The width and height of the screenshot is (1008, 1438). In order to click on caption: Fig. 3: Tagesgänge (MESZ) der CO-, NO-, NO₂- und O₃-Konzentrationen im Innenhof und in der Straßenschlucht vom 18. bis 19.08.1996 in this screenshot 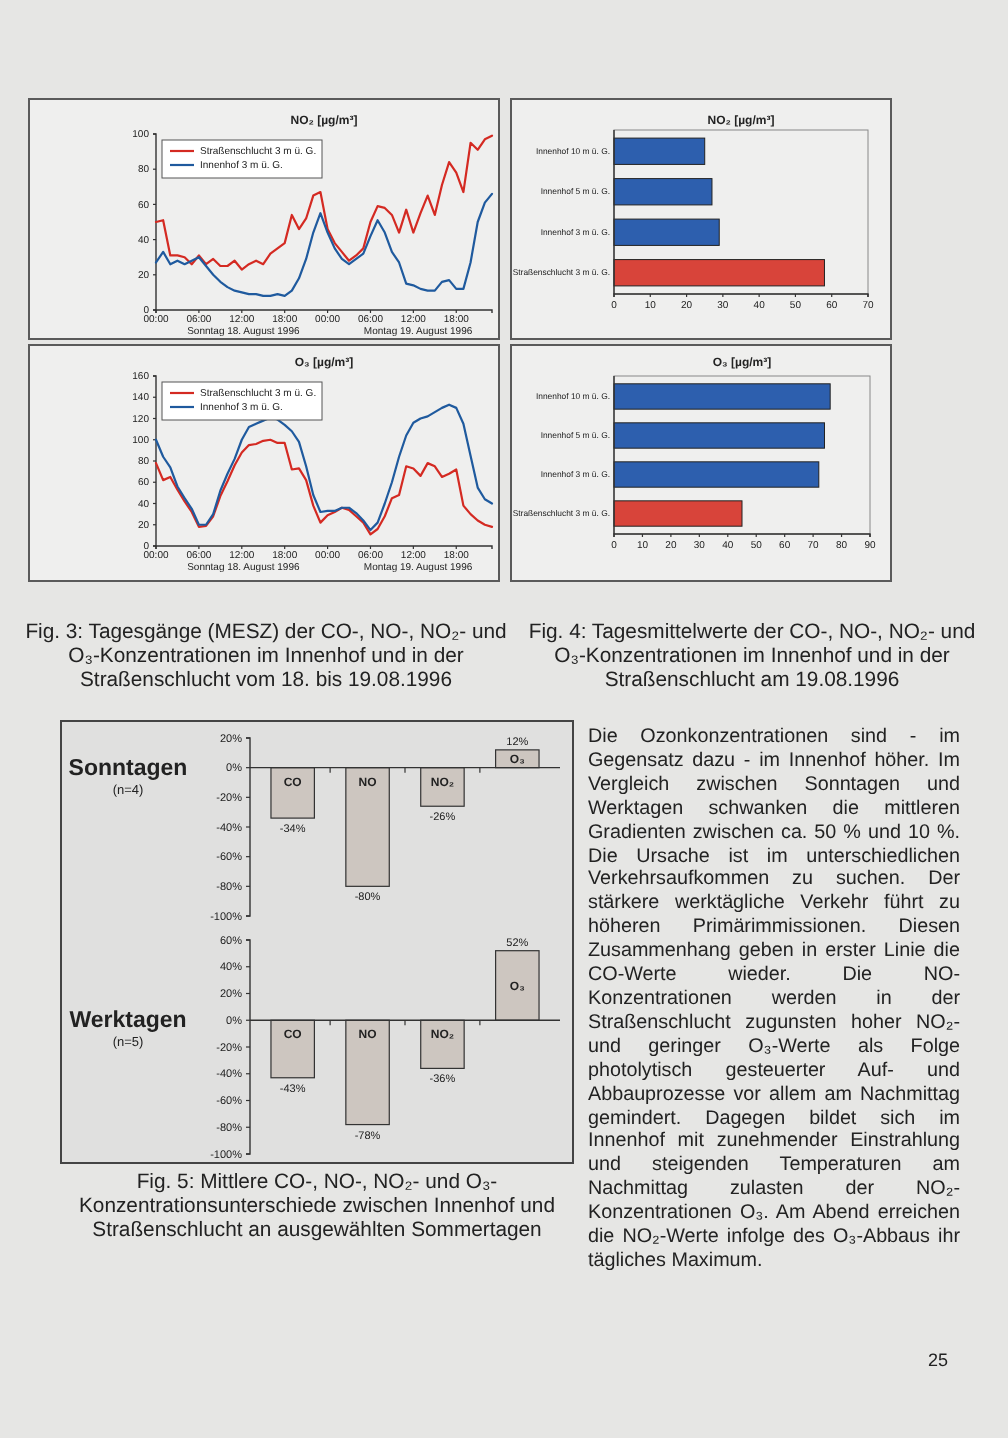, I will do `click(266, 658)`.